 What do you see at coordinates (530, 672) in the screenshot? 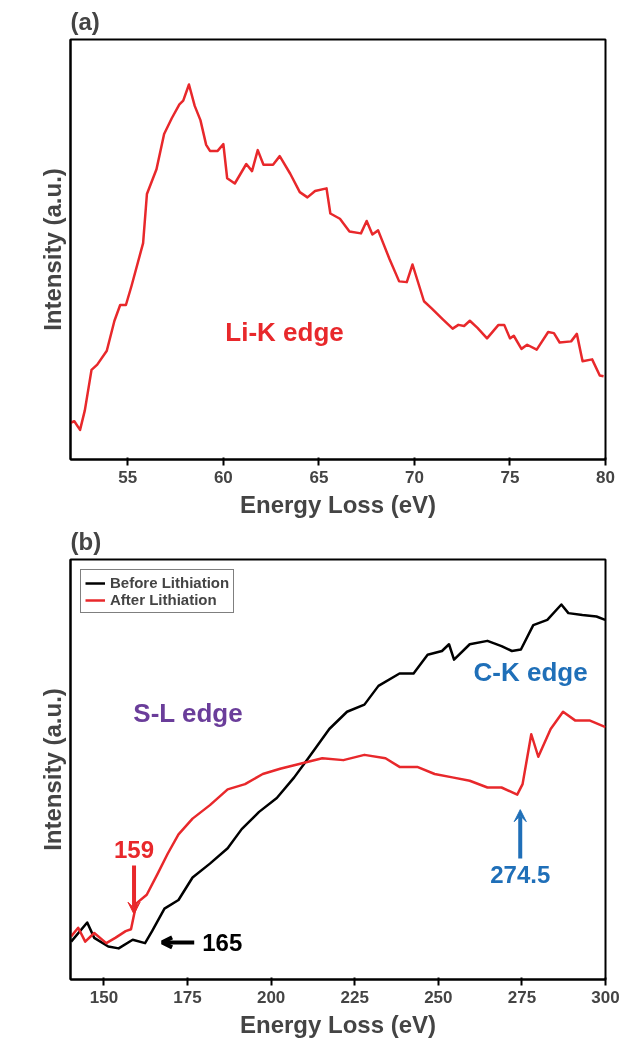
I see `annotation: C-K edge` at bounding box center [530, 672].